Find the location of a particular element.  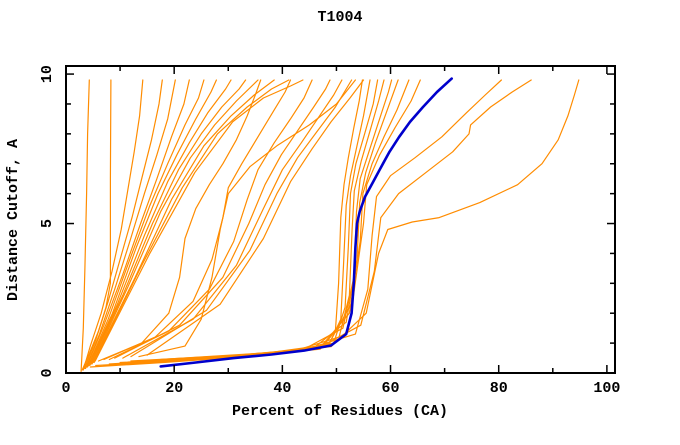

y-axis-title: Distance Cutoff, A is located at coordinates (13, 220).